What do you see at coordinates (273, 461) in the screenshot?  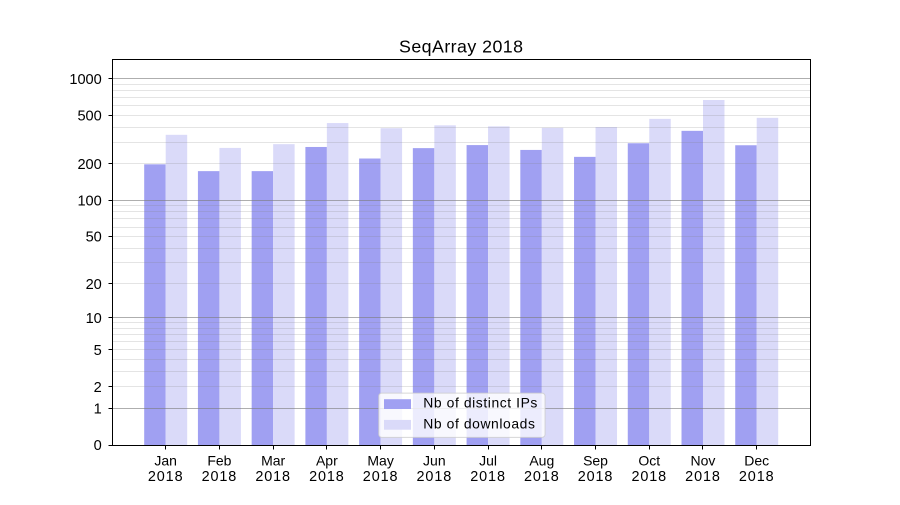 I see `svg-text: Mar` at bounding box center [273, 461].